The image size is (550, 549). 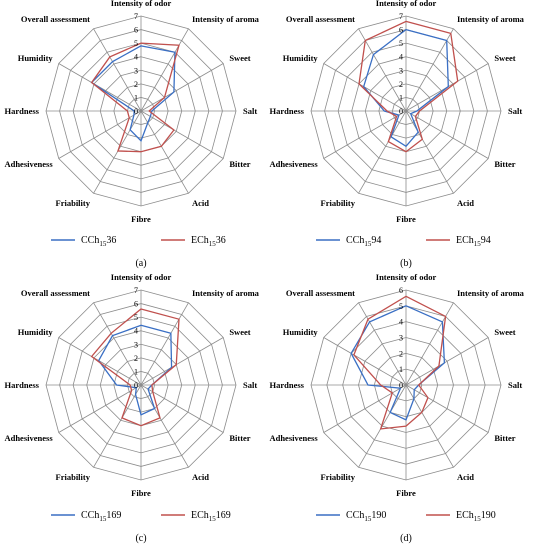 I want to click on legend: CCh15190 ECh15190, so click(x=406, y=516).